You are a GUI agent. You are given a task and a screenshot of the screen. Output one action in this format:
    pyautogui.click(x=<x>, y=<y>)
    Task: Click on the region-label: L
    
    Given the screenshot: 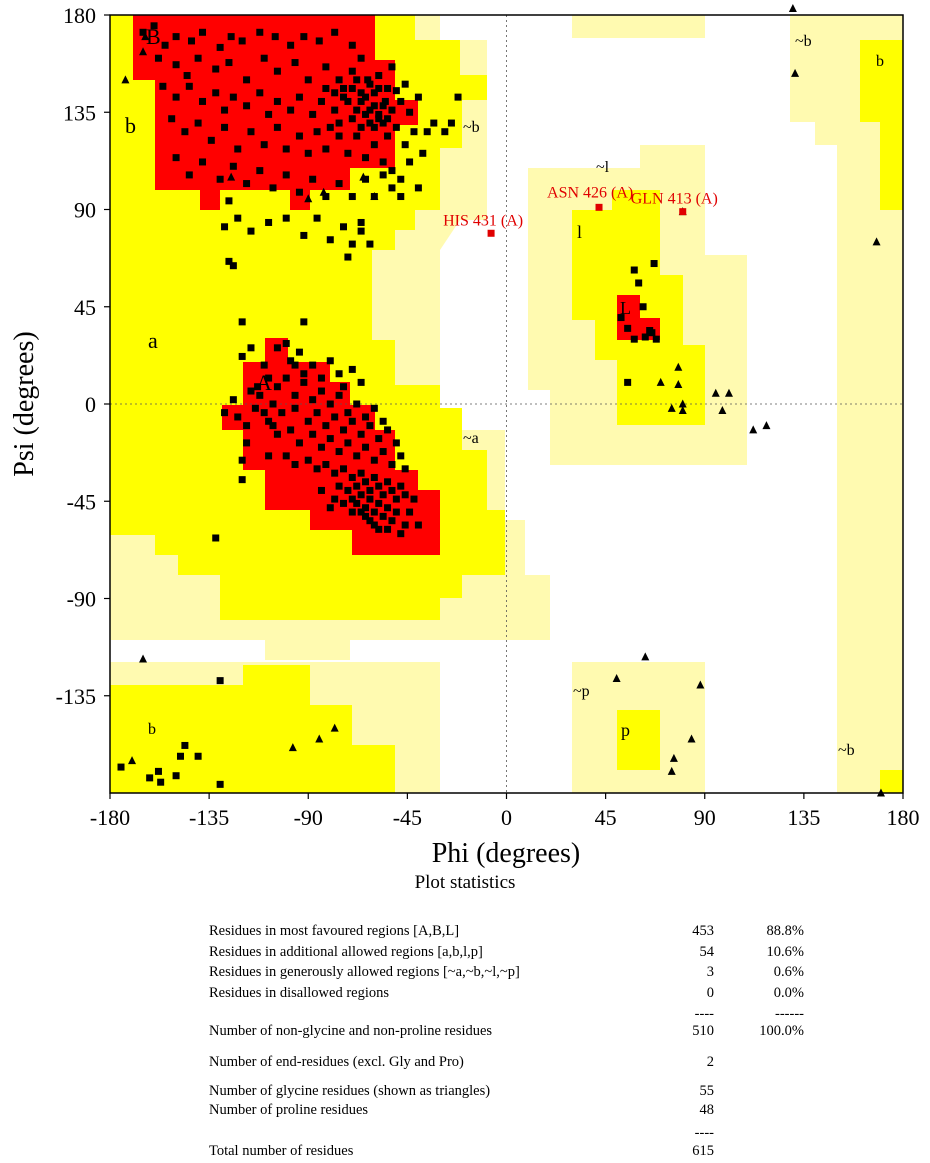 What is the action you would take?
    pyautogui.click(x=625, y=308)
    